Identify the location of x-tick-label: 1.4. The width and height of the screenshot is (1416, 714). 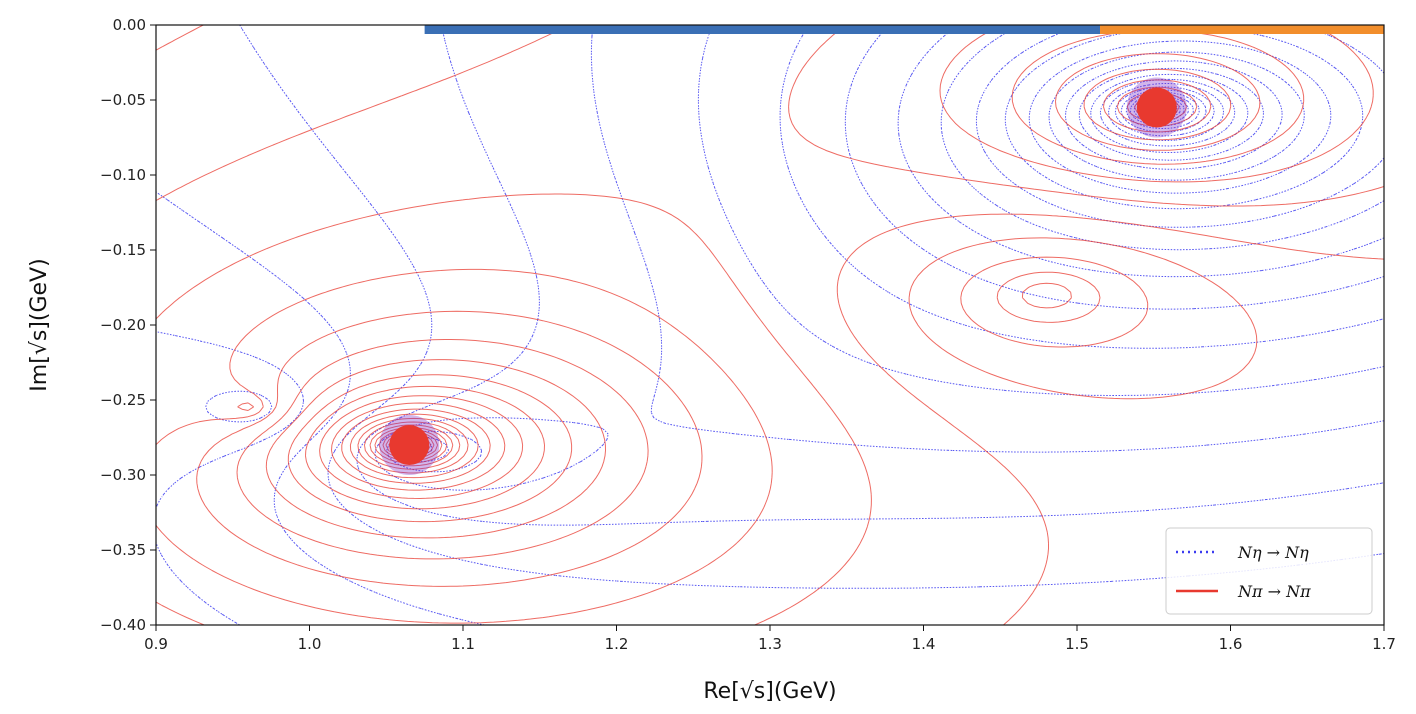
(924, 644).